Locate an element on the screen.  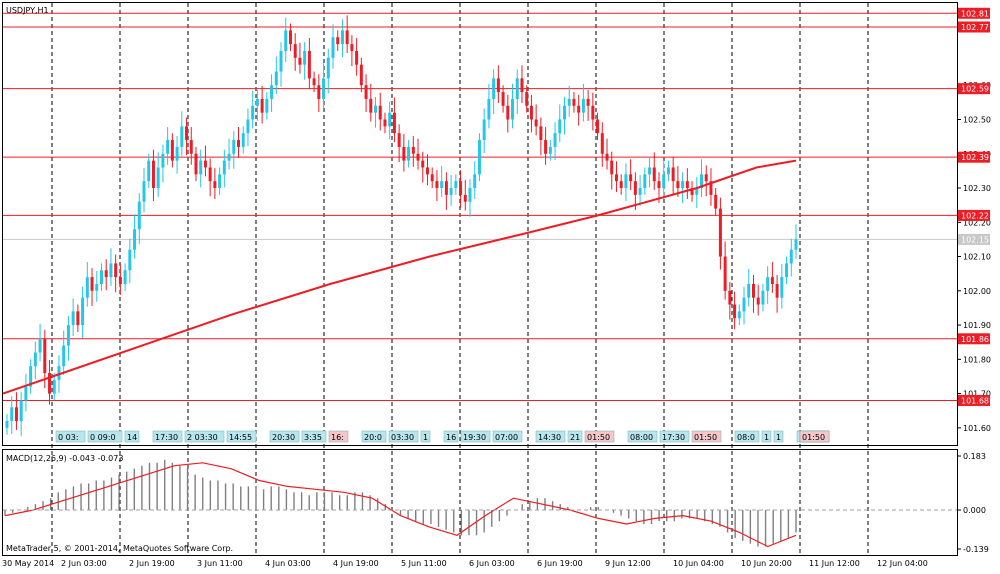
event-marker-text: 14 is located at coordinates (132, 437).